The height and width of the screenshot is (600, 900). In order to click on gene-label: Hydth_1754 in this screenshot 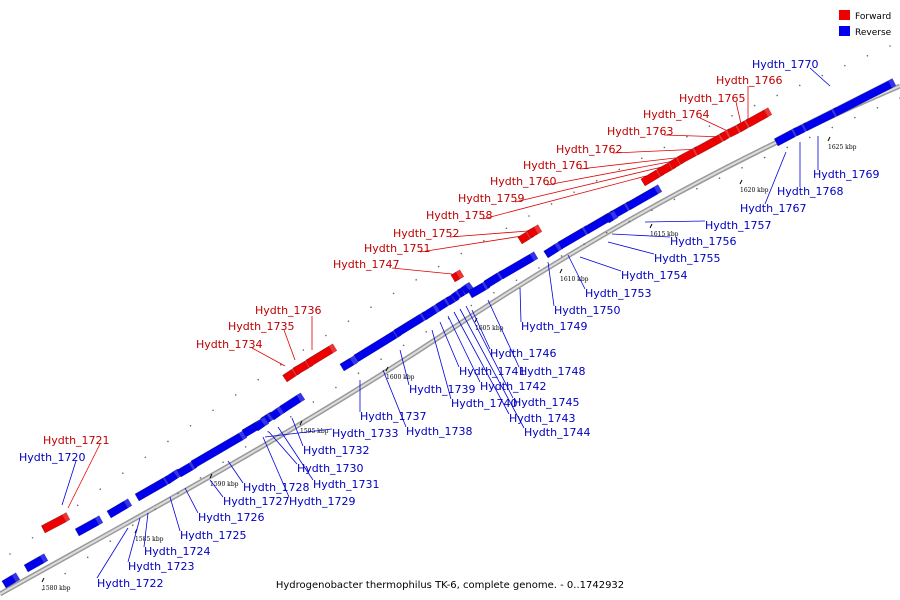, I will do `click(654, 275)`.